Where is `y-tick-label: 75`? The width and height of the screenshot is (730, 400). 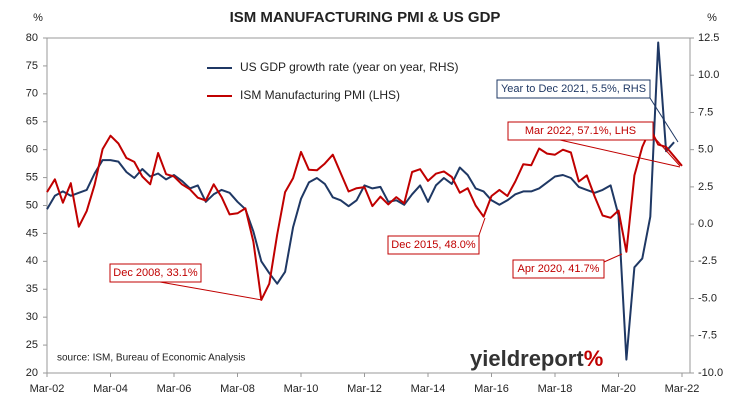
y-tick-label: 75 is located at coordinates (32, 66).